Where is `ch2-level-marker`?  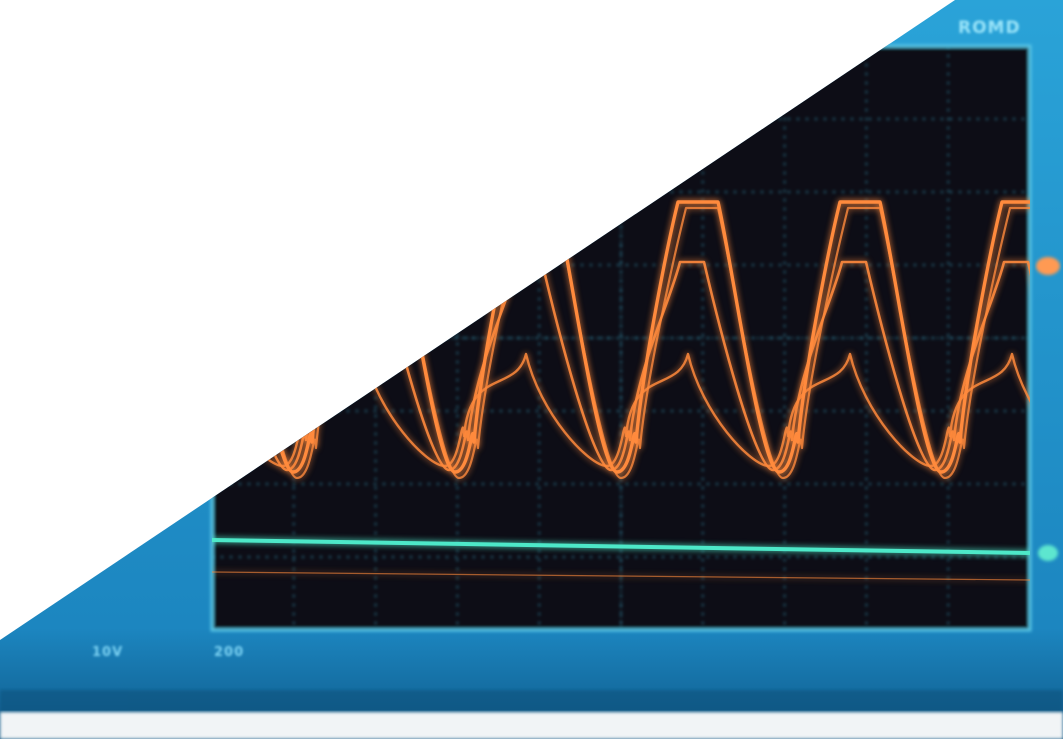
ch2-level-marker is located at coordinates (1048, 553).